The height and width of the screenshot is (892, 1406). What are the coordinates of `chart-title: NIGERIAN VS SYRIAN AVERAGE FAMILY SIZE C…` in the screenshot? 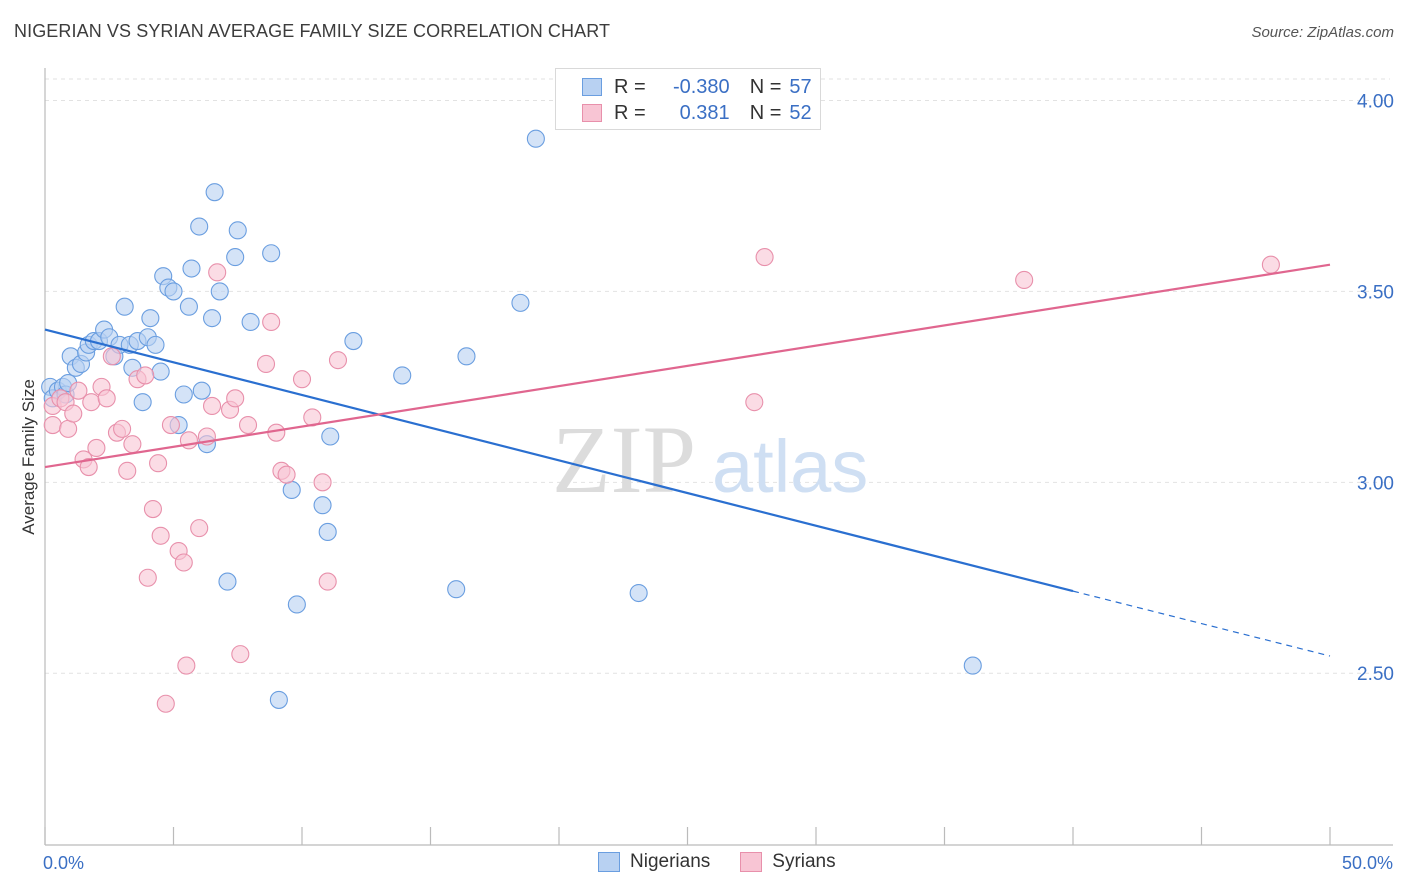 It's located at (312, 31).